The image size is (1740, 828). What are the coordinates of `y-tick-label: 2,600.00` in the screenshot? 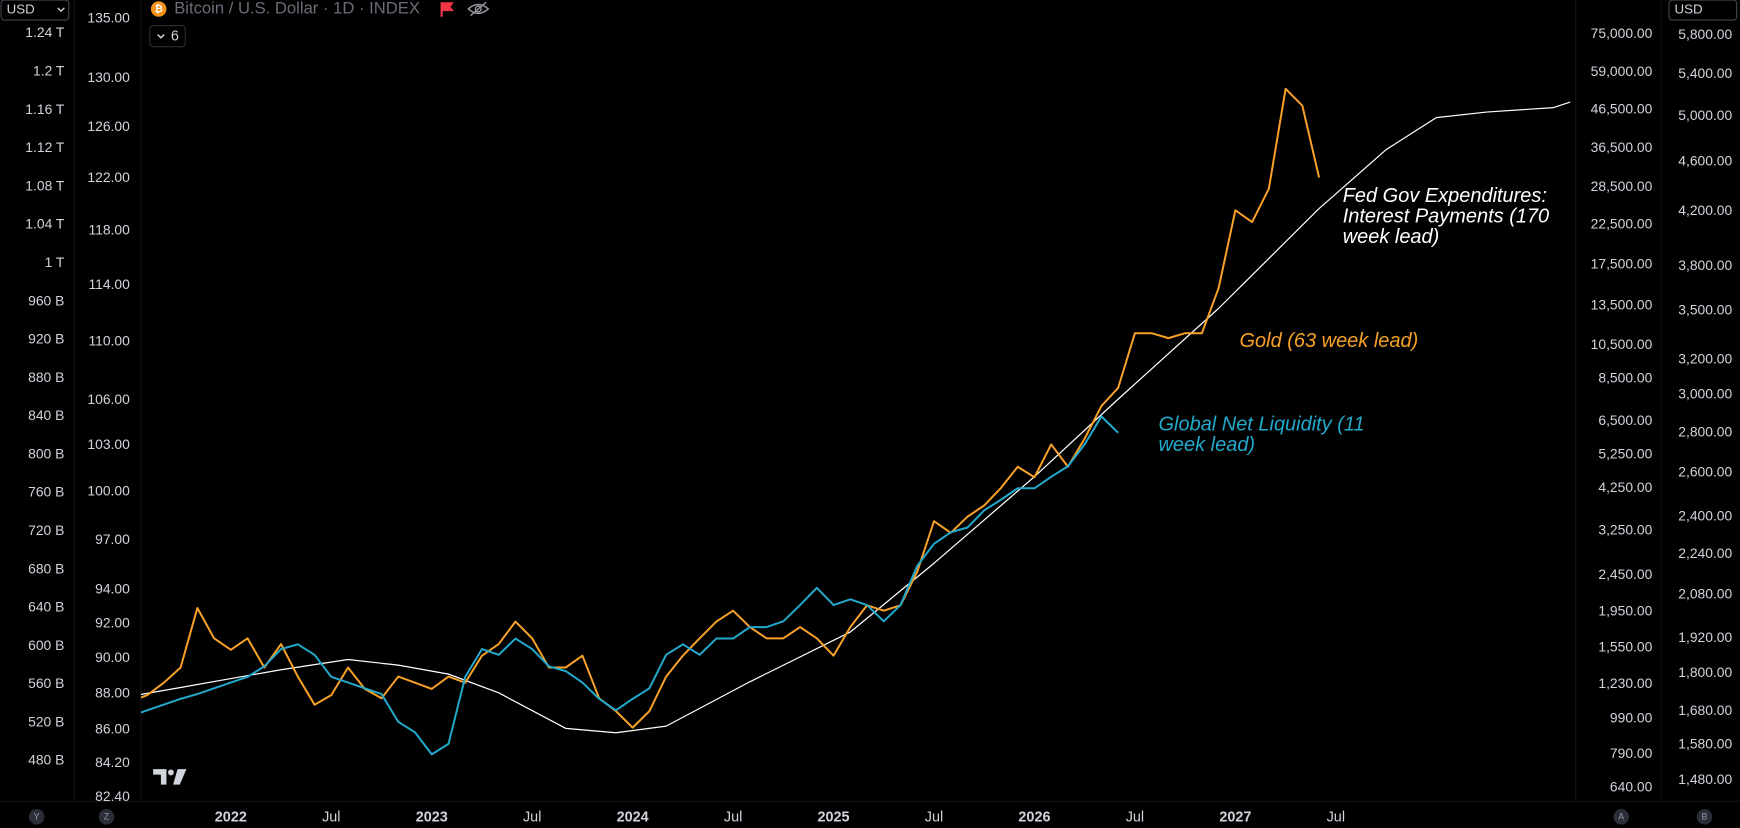 It's located at (1705, 472).